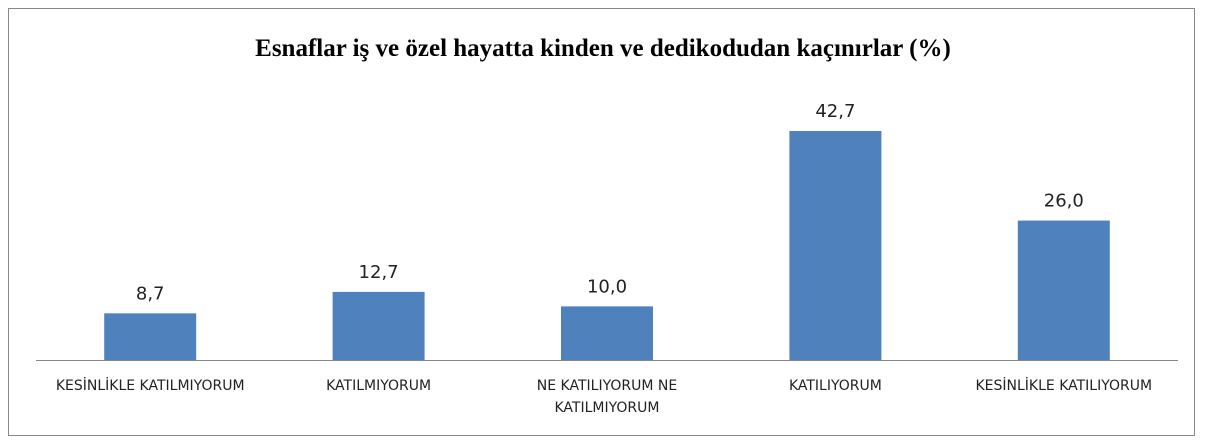 This screenshot has height=446, width=1206. I want to click on x-tick-label: NE KATILIYORUM NE KATILMIYORUM, so click(607, 397).